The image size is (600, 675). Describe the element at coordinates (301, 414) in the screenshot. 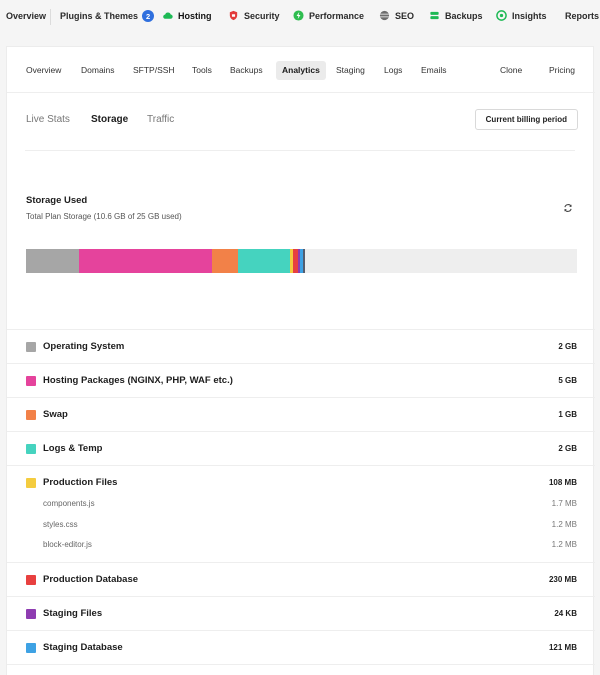

I see `list-item-swap: Swap 1 GB` at that location.